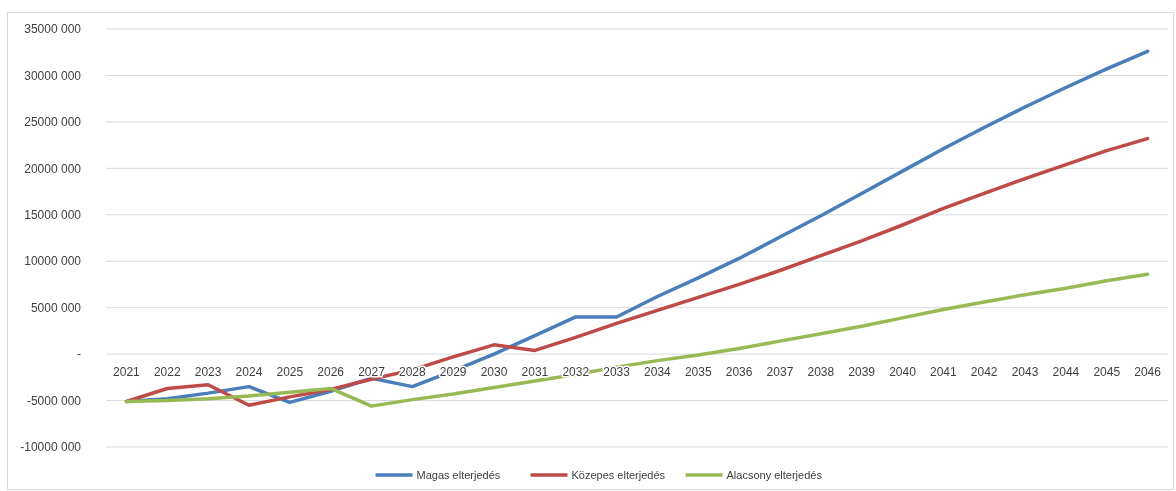  Describe the element at coordinates (53, 214) in the screenshot. I see `y-tick-label: 15000 000` at that location.